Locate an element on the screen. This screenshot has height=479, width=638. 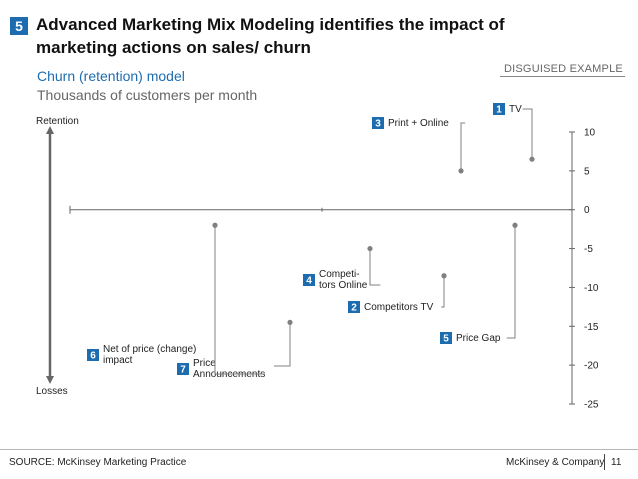
label-number: 3 is located at coordinates (378, 124).